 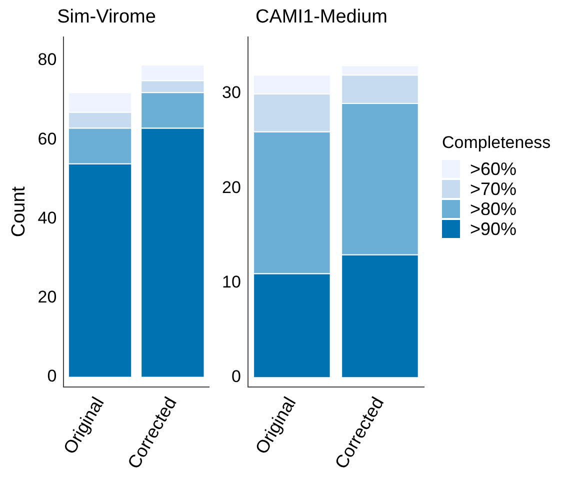 What do you see at coordinates (231, 92) in the screenshot?
I see `y-tick-label: 30` at bounding box center [231, 92].